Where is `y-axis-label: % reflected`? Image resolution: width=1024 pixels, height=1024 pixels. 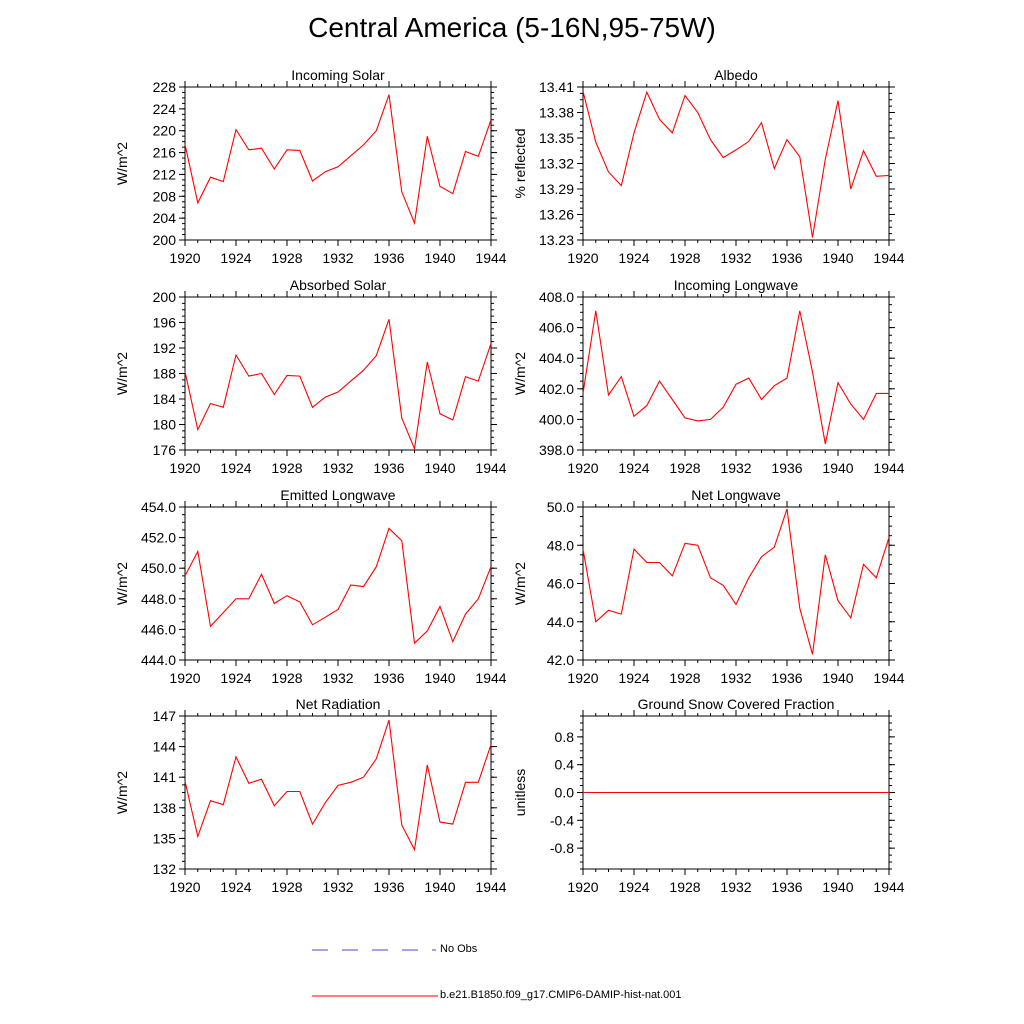 y-axis-label: % reflected is located at coordinates (520, 163).